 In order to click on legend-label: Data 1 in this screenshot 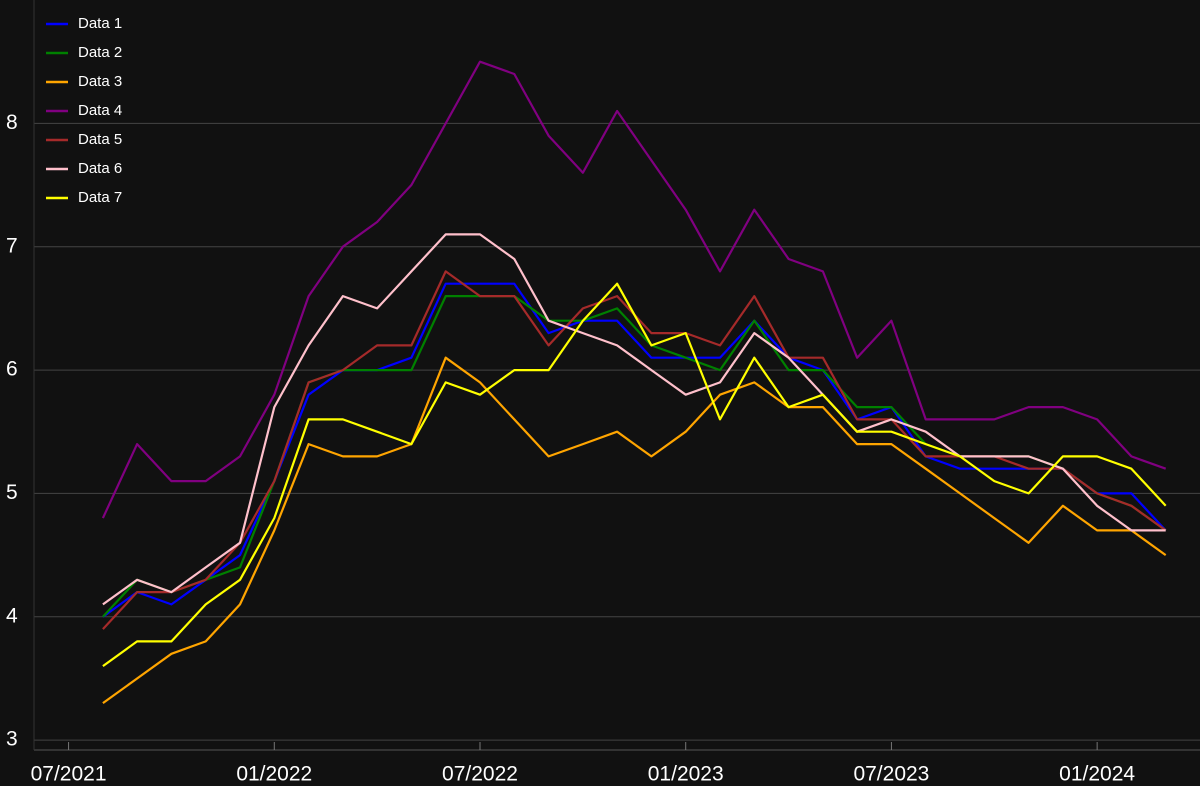, I will do `click(100, 23)`.